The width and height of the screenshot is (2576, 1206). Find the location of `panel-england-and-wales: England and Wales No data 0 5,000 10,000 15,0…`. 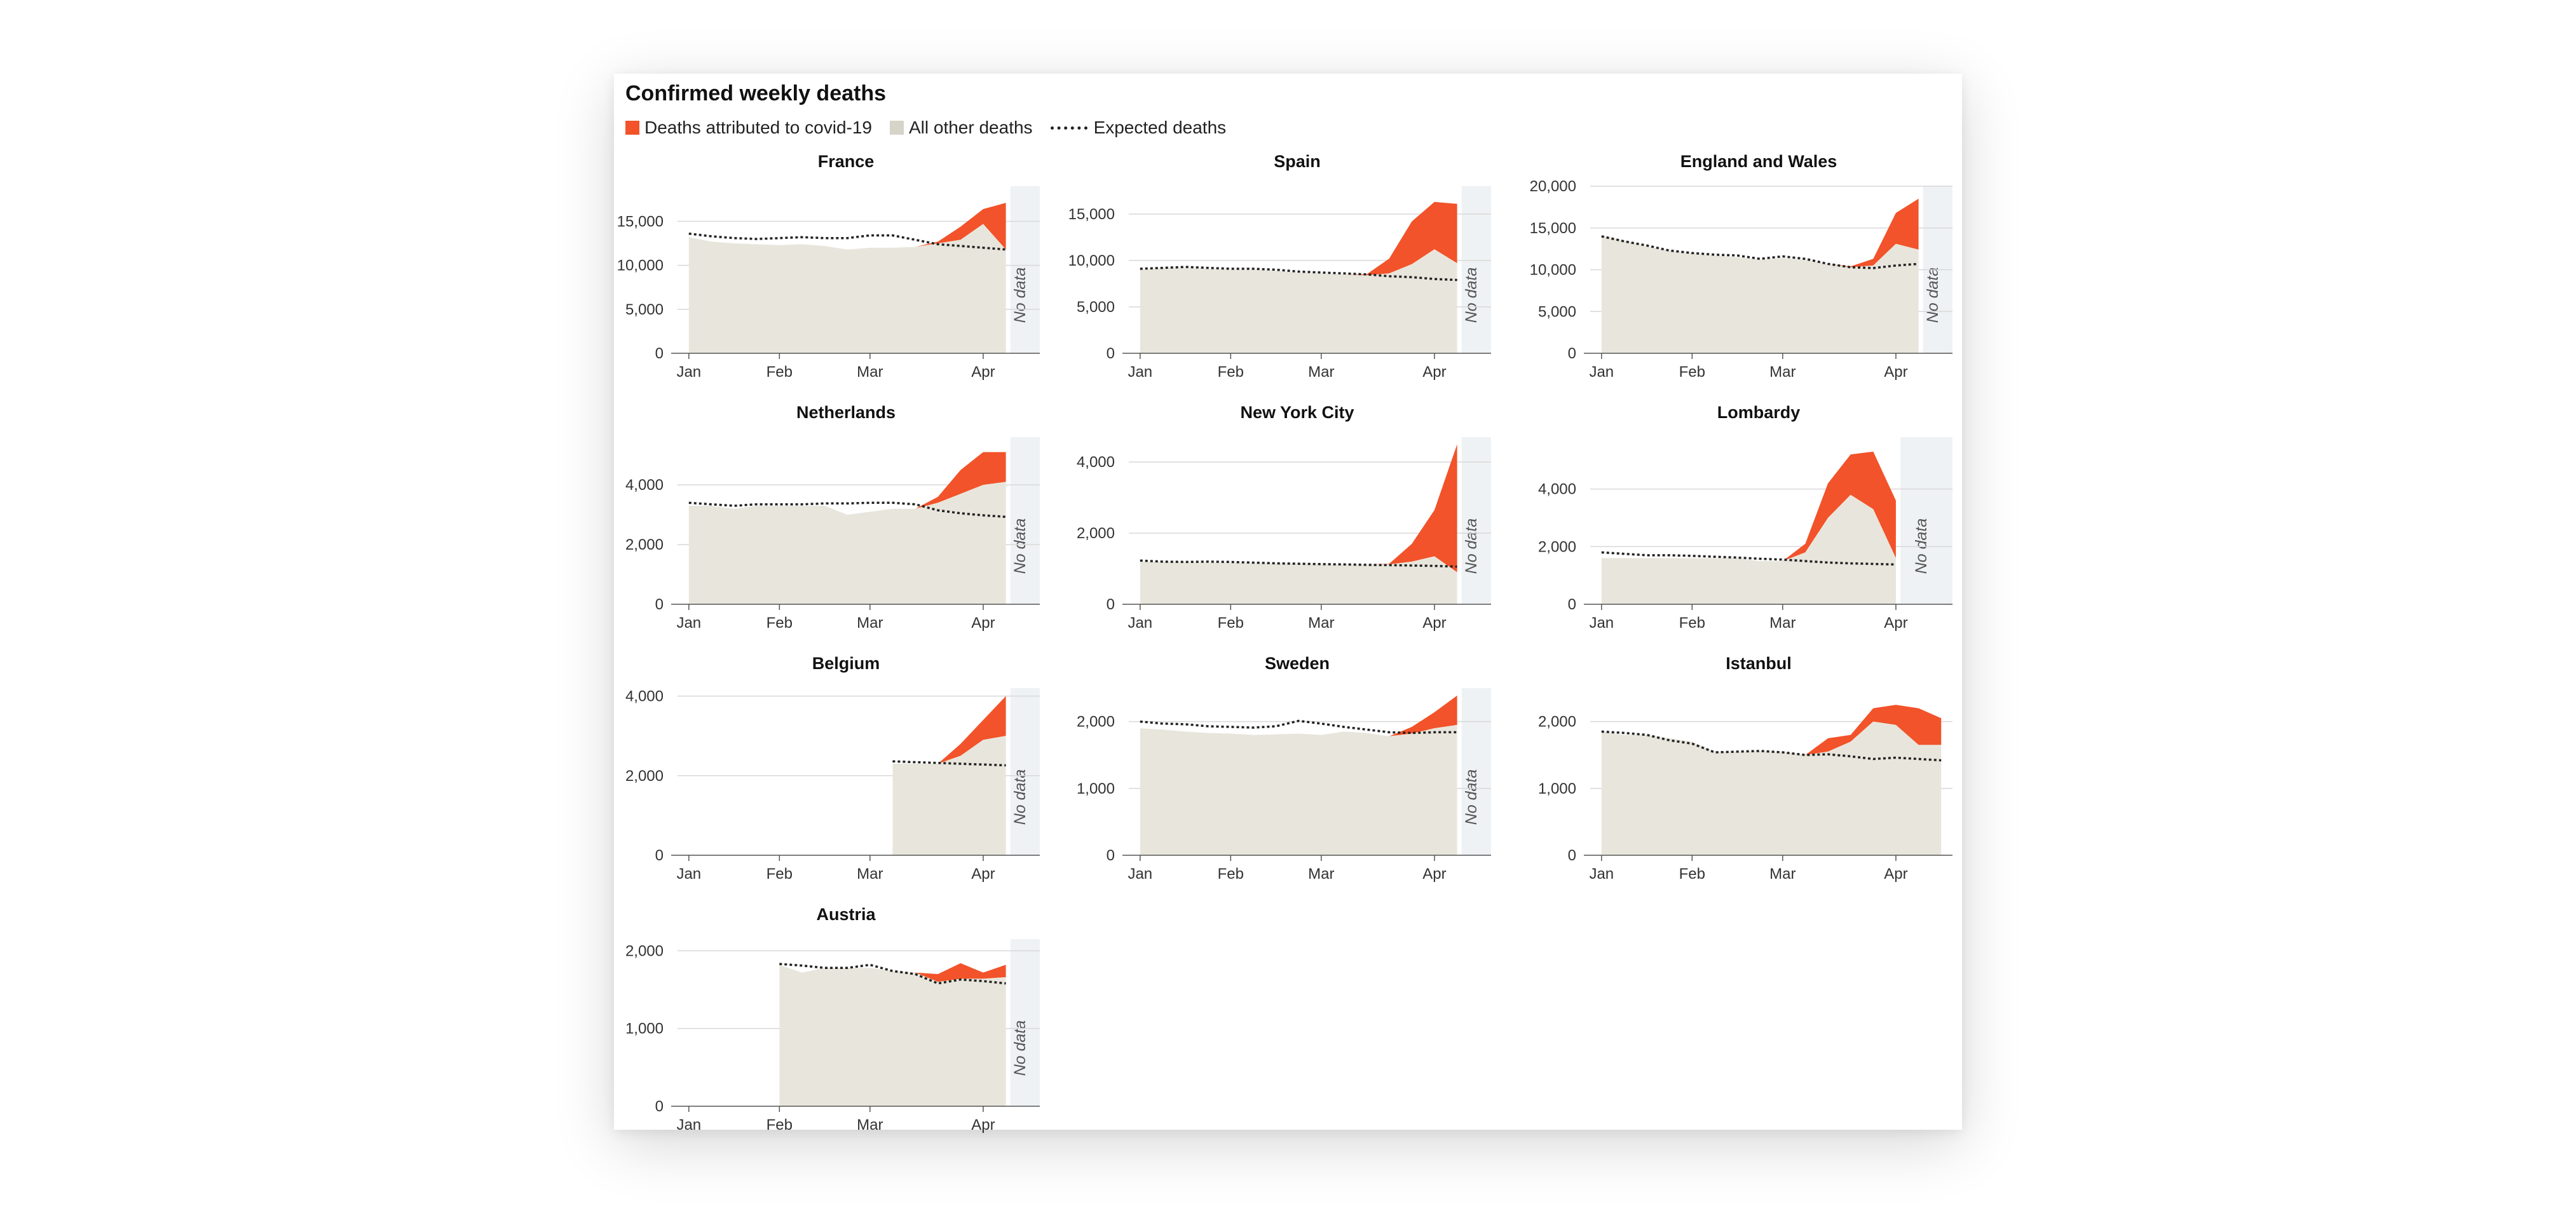

panel-england-and-wales: England and Wales No data 0 5,000 10,000 15,0… is located at coordinates (1741, 266).